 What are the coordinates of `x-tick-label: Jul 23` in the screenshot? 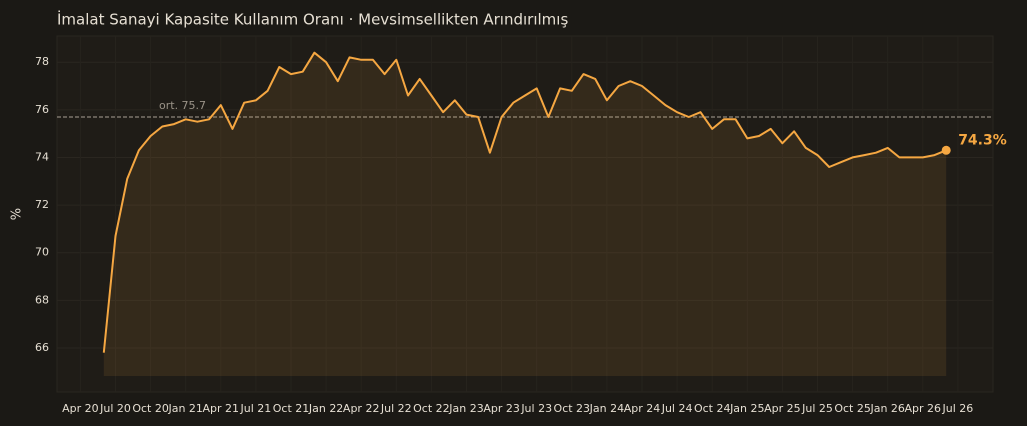 It's located at (536, 408).